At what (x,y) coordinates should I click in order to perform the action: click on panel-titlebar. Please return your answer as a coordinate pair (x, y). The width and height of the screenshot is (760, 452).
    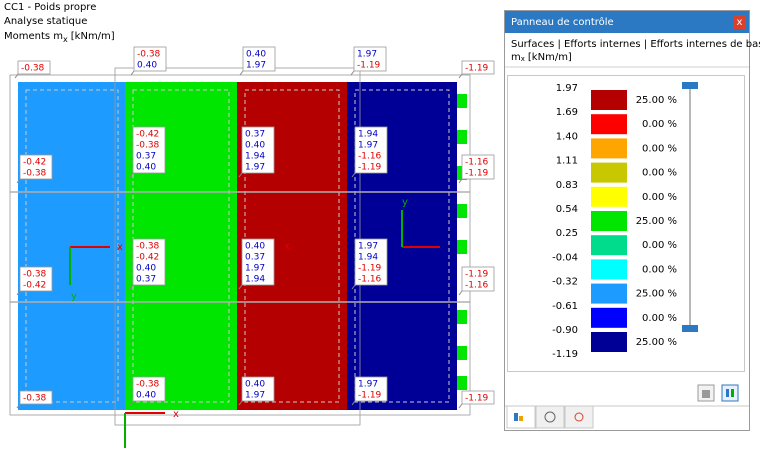
    Looking at the image, I should click on (627, 22).